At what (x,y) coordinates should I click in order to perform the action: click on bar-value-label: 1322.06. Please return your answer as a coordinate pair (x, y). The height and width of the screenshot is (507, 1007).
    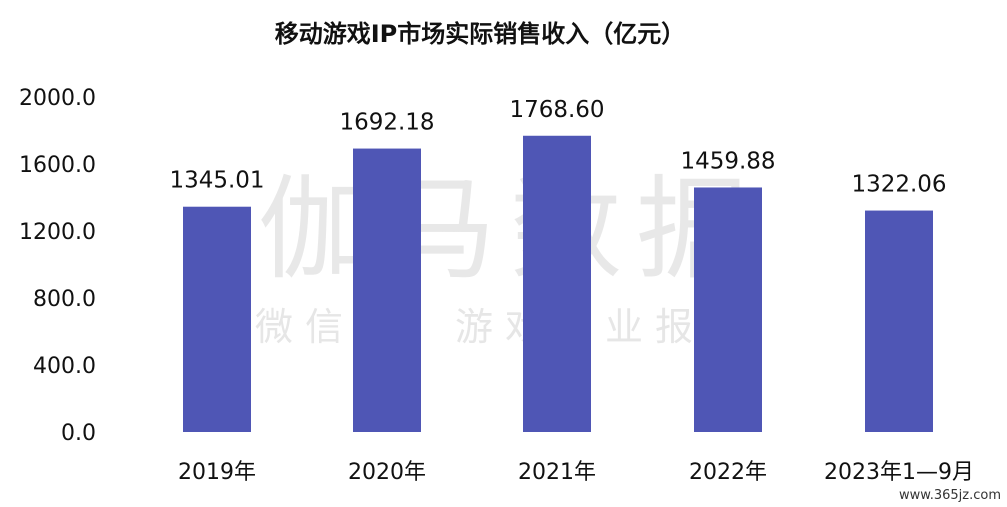
    Looking at the image, I should click on (898, 185).